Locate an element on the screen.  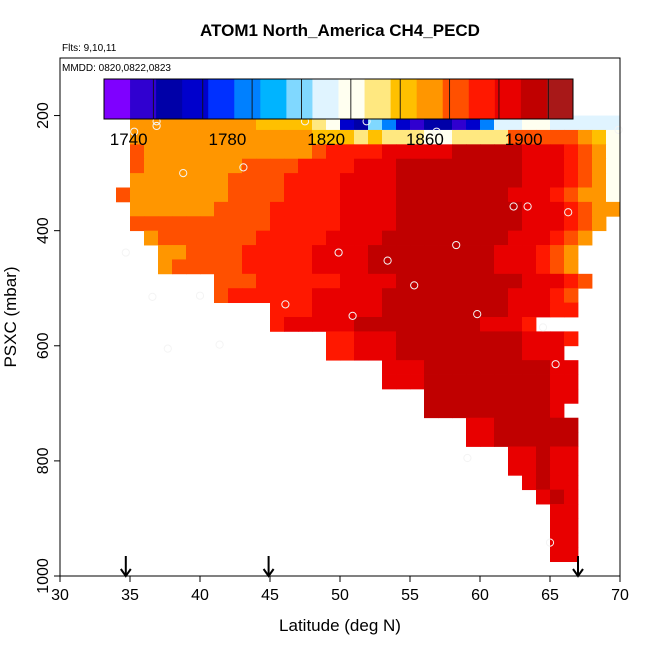
colorbar is located at coordinates (338, 99).